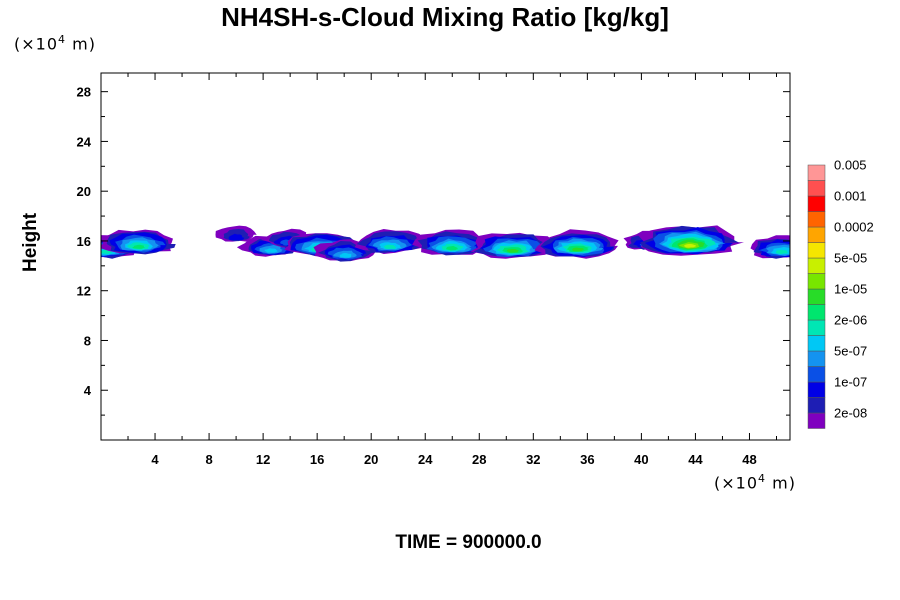 This screenshot has height=600, width=900. I want to click on x-tick-label: 16, so click(317, 459).